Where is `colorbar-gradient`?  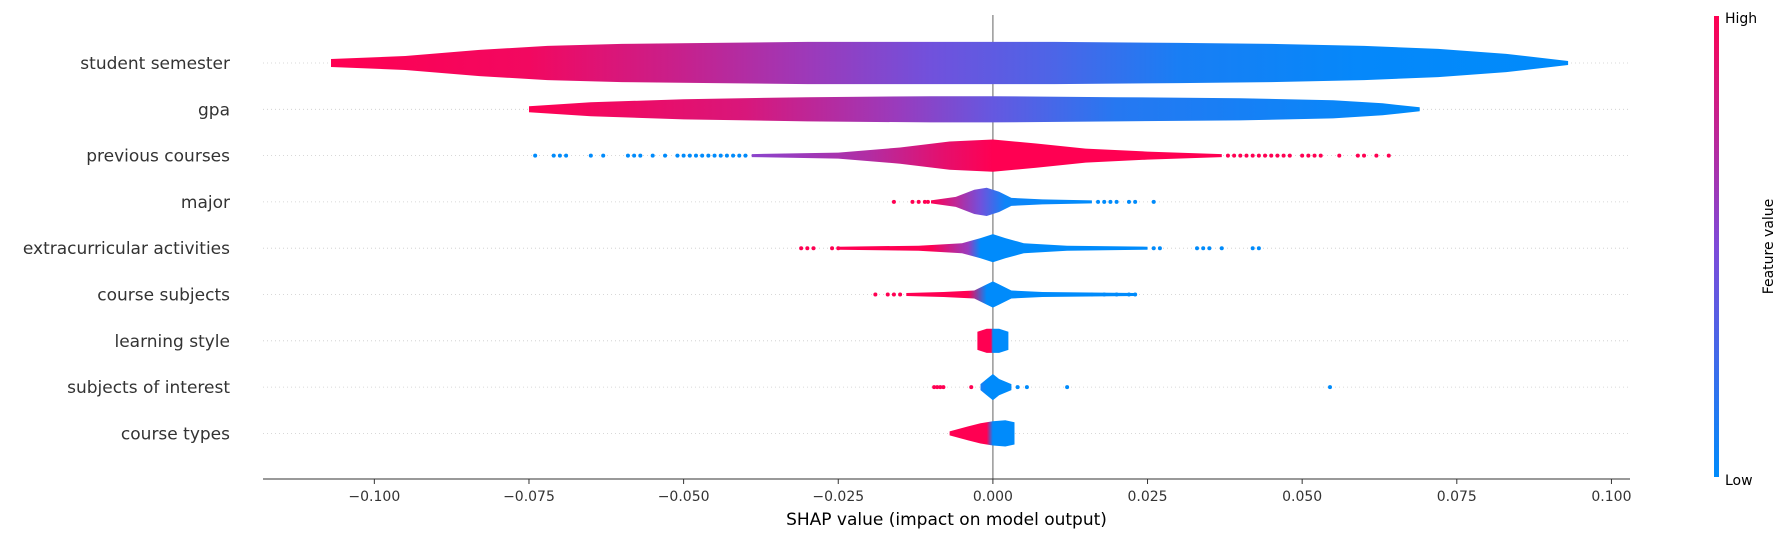 colorbar-gradient is located at coordinates (1716, 246).